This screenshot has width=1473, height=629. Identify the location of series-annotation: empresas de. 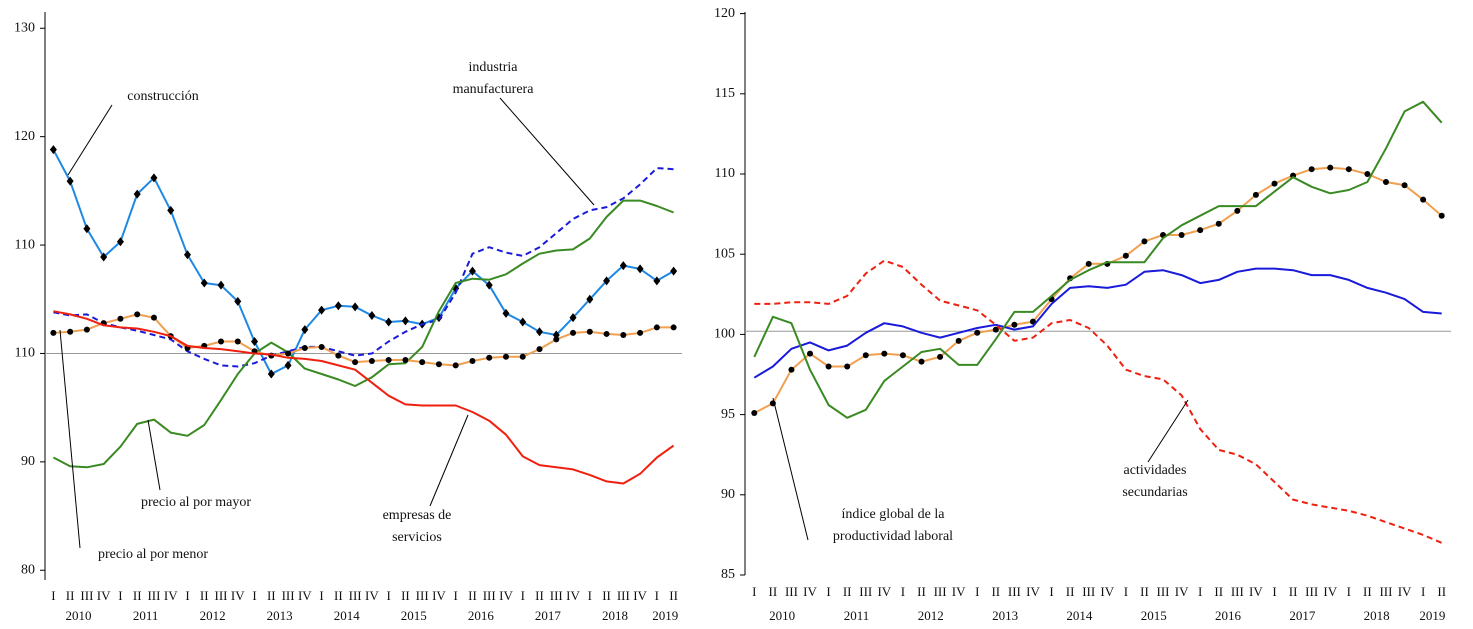
(417, 515).